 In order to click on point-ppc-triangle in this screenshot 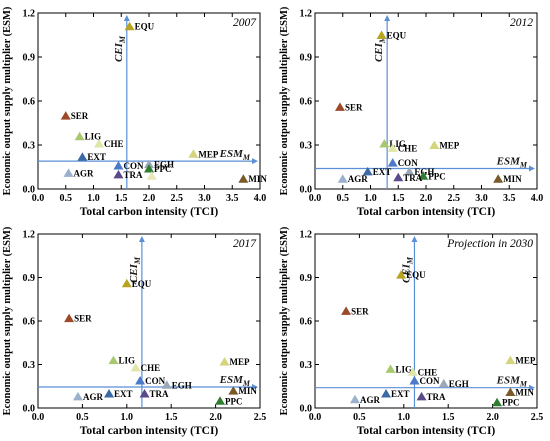, I will do `click(220, 400)`.